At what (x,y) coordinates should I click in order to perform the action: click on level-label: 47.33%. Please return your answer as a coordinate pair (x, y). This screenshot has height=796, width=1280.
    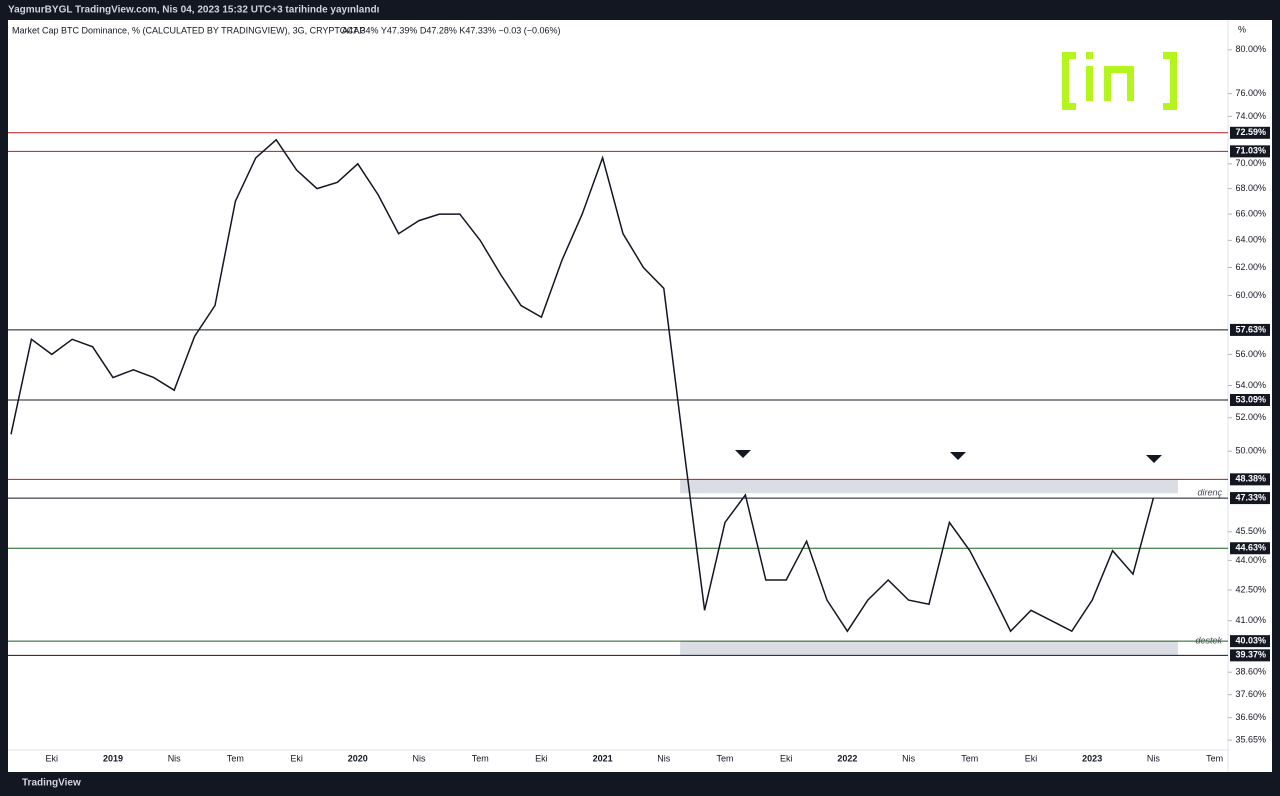
    Looking at the image, I should click on (1250, 497).